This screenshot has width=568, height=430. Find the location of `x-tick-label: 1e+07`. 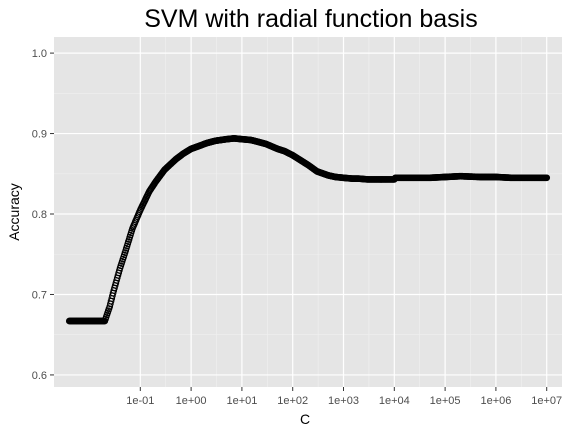

x-tick-label: 1e+07 is located at coordinates (546, 401).